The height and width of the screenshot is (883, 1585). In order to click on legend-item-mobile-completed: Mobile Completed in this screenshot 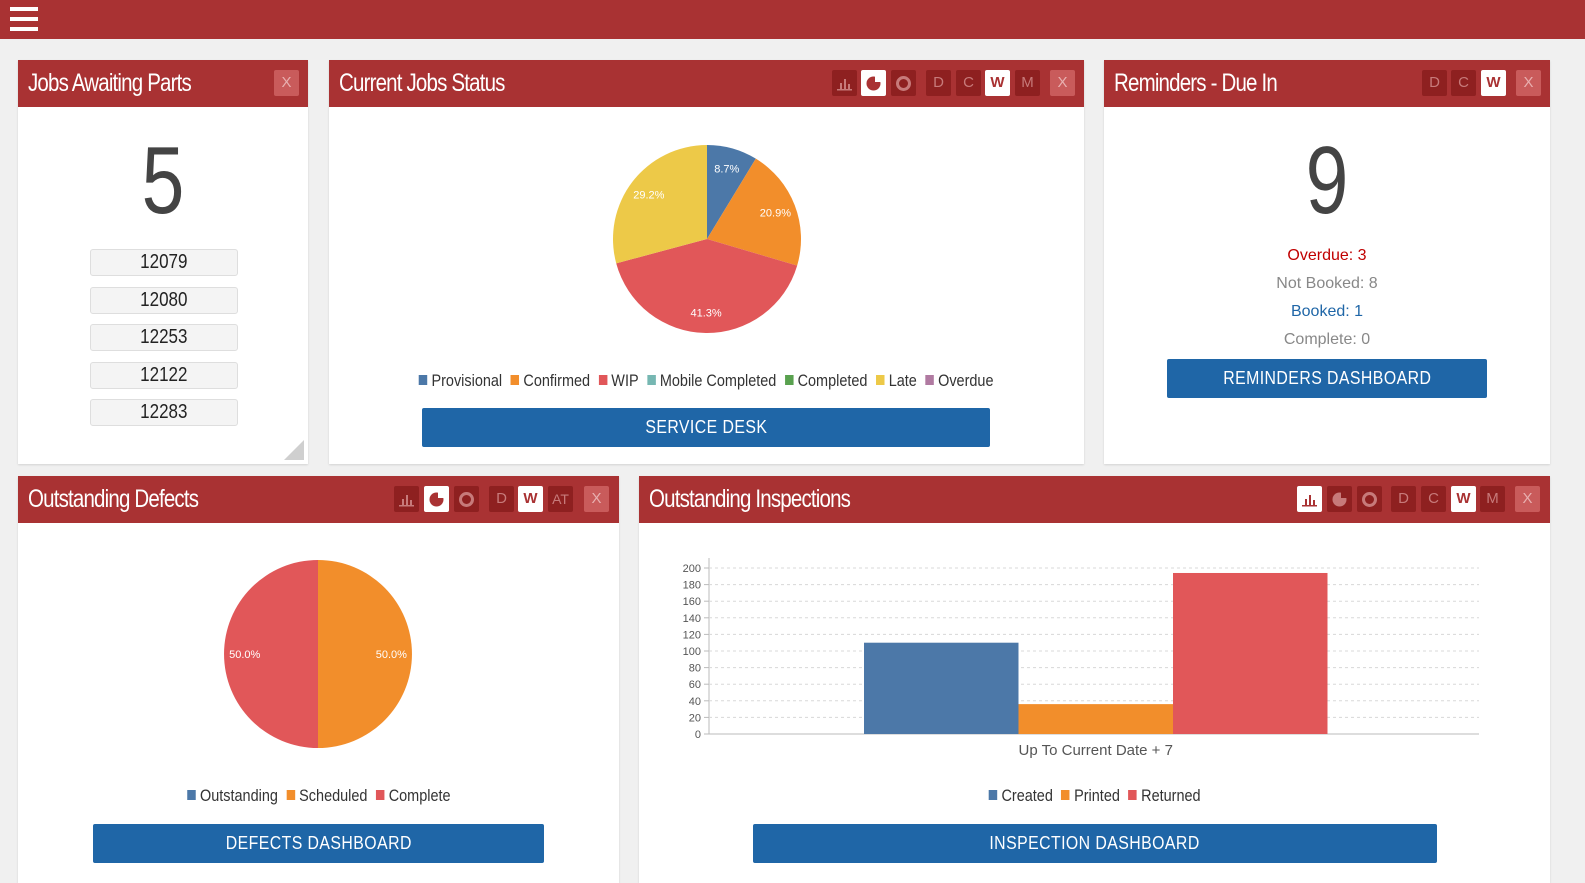, I will do `click(712, 381)`.